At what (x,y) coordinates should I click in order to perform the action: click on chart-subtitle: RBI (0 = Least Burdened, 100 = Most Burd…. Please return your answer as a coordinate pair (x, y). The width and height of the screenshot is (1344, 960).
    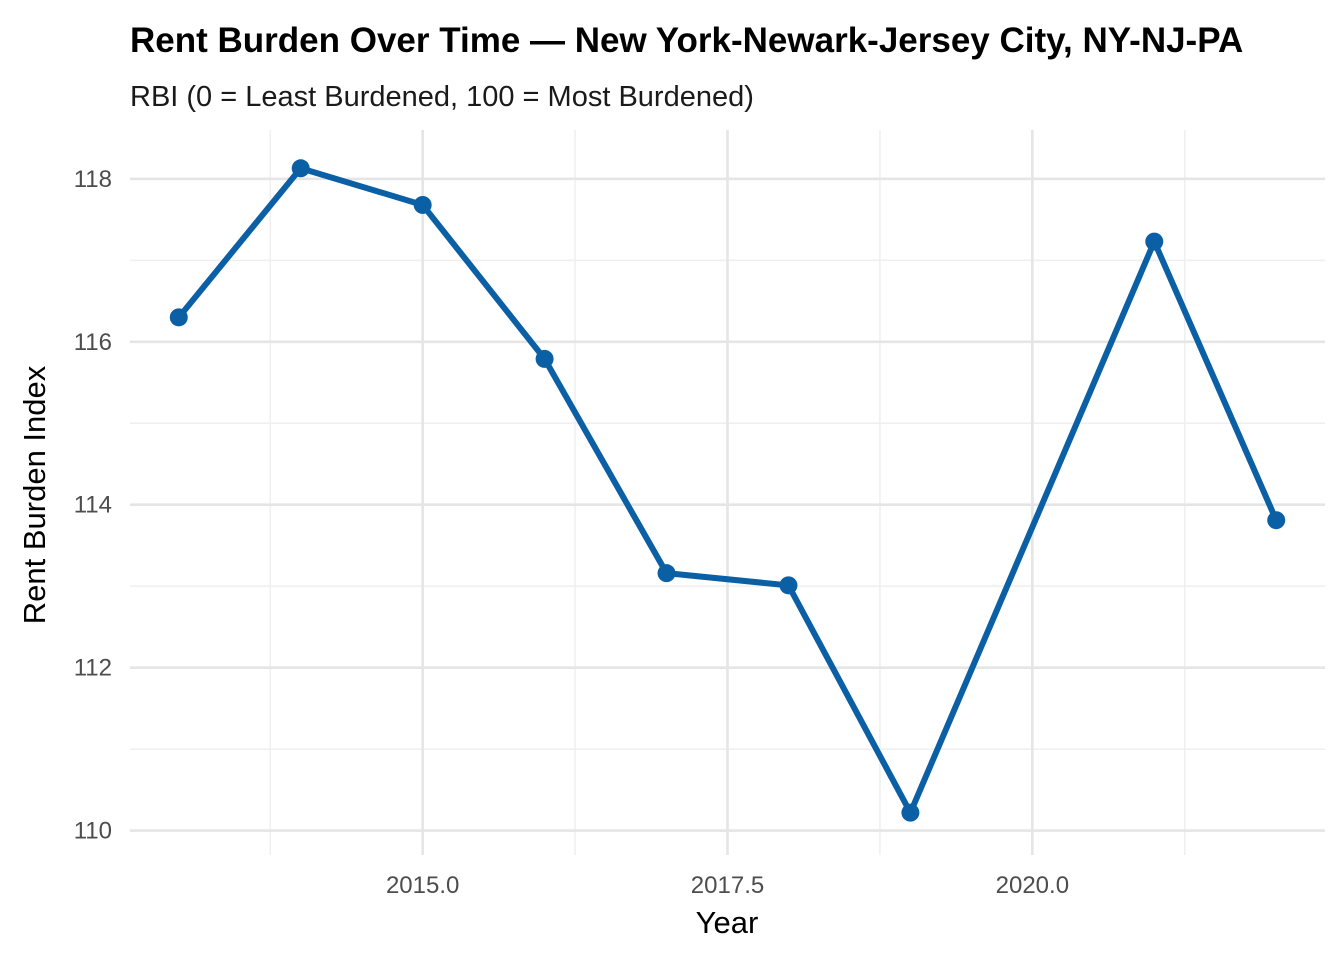
    Looking at the image, I should click on (442, 97).